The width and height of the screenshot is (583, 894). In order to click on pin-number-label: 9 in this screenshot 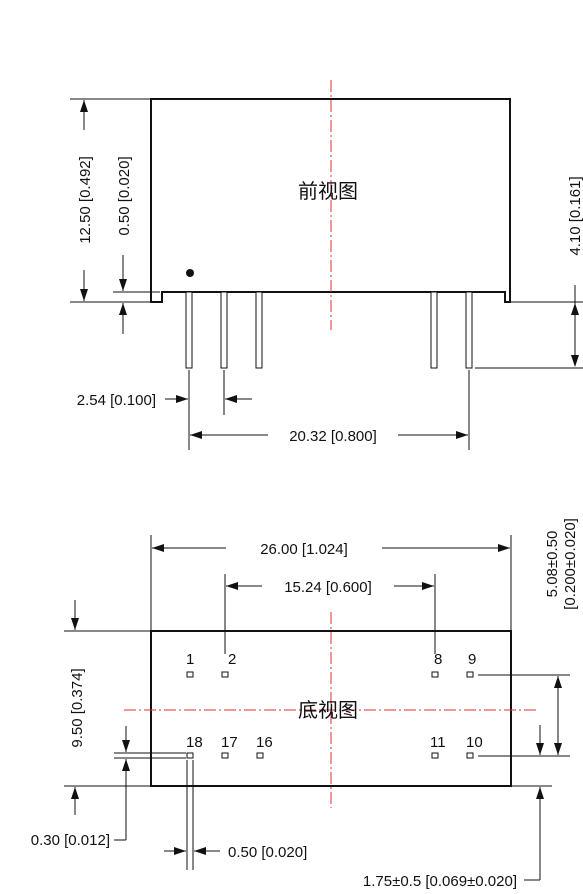, I will do `click(472, 659)`.